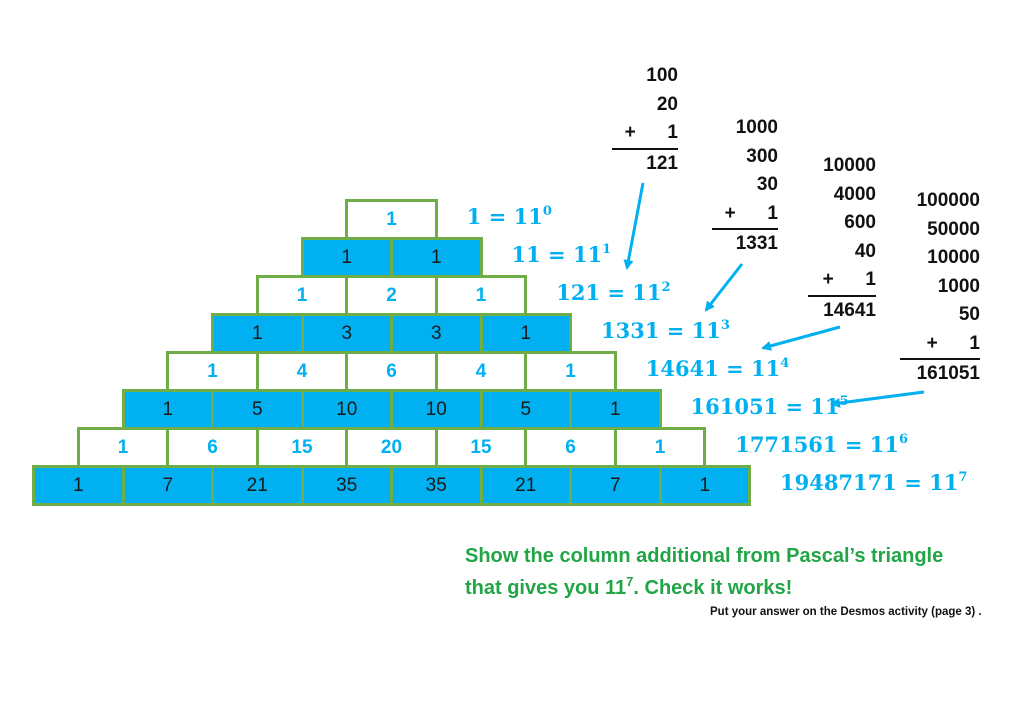 The image size is (1024, 709). What do you see at coordinates (767, 184) in the screenshot?
I see `addend: 30` at bounding box center [767, 184].